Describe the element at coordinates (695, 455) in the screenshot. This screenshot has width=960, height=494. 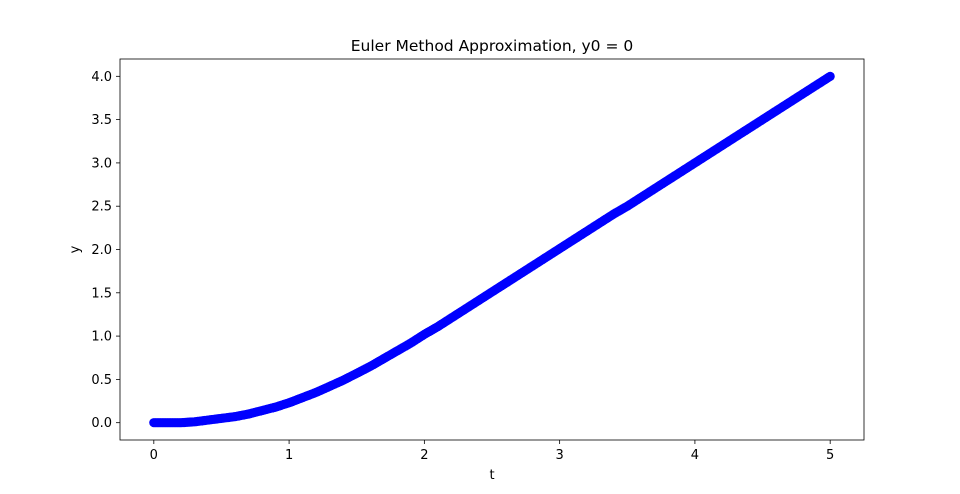
I see `x-tick-label: 4` at that location.